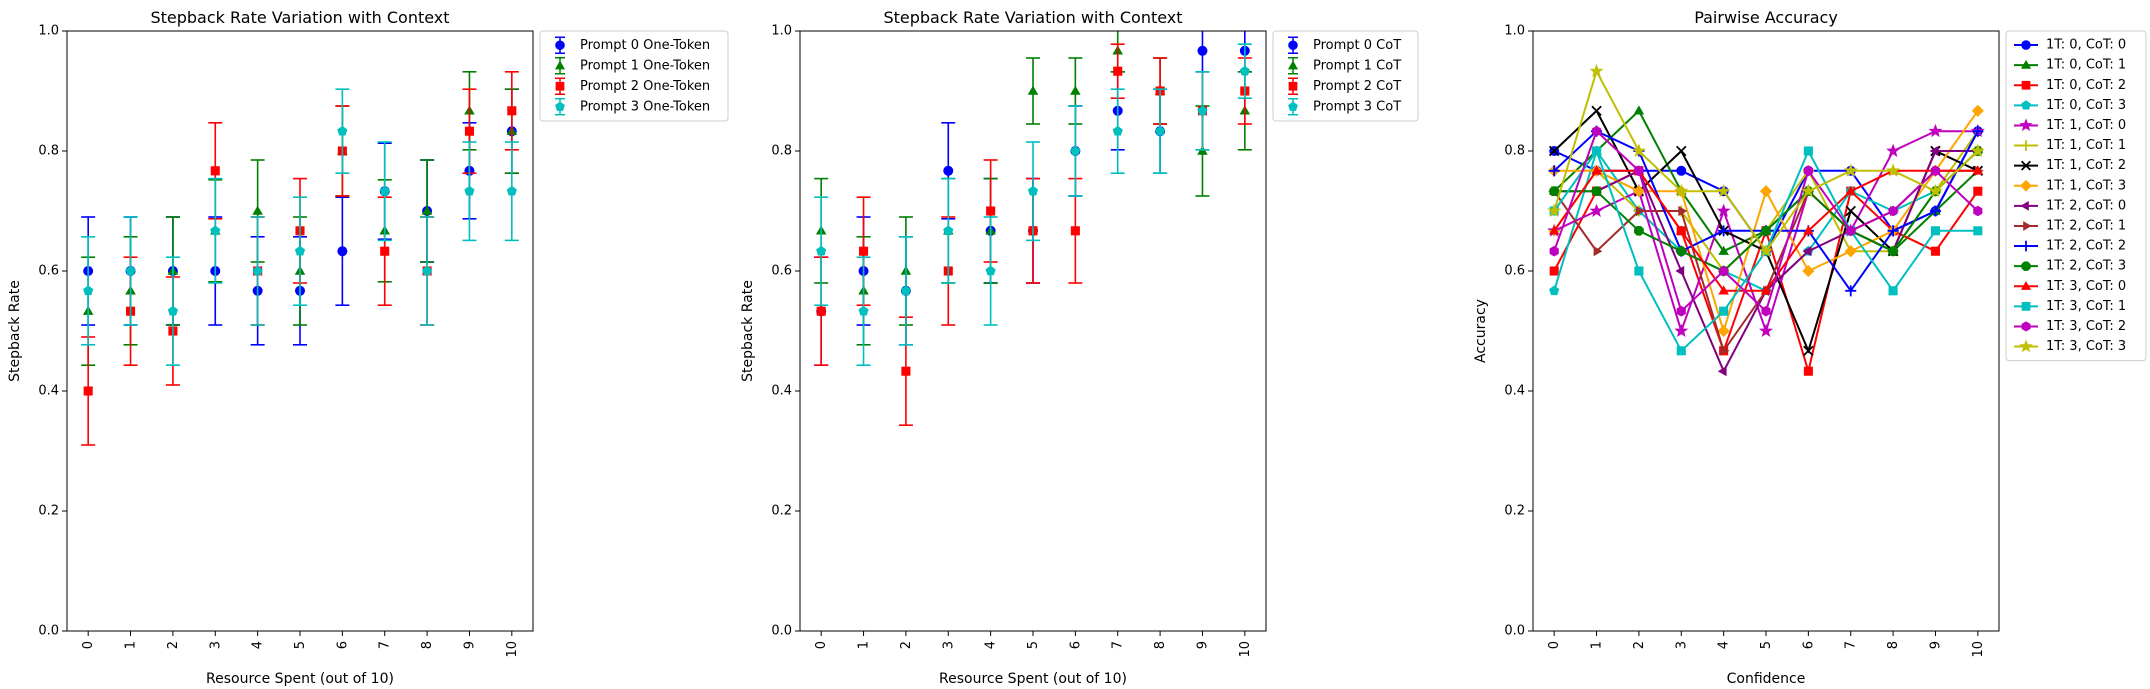 This screenshot has height=689, width=2150. What do you see at coordinates (2086, 266) in the screenshot?
I see `legend-label: 1T: 2, CoT: 3` at bounding box center [2086, 266].